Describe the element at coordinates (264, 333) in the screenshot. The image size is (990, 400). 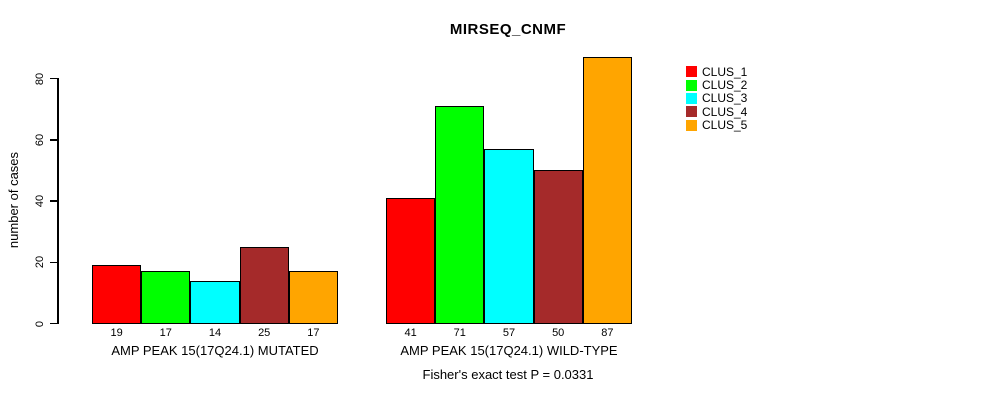
I see `bar-value-label: 25` at that location.